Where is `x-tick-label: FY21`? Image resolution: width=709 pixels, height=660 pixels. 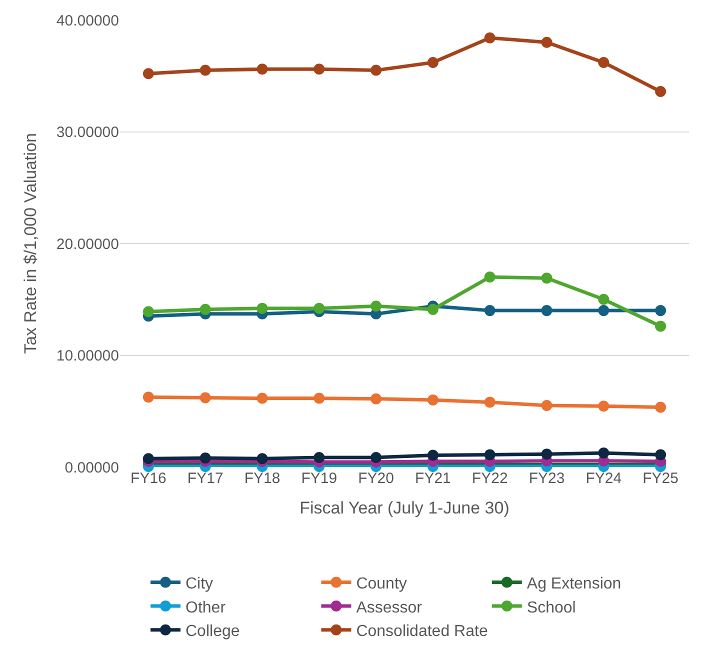 x-tick-label: FY21 is located at coordinates (433, 478).